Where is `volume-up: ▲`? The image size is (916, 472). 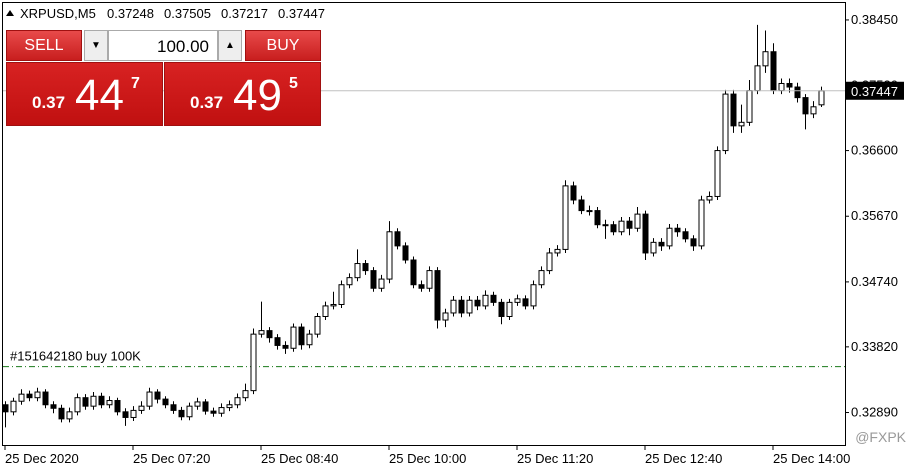 volume-up: ▲ is located at coordinates (230, 45).